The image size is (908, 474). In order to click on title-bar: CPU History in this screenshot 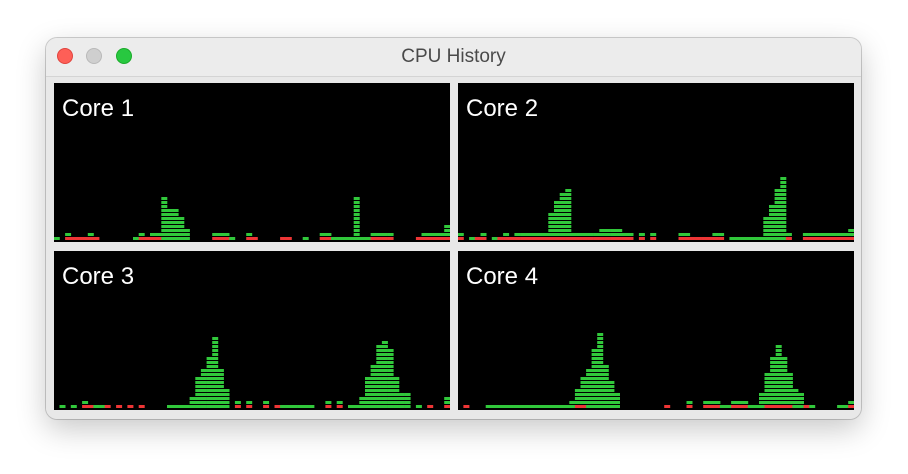, I will do `click(453, 57)`.